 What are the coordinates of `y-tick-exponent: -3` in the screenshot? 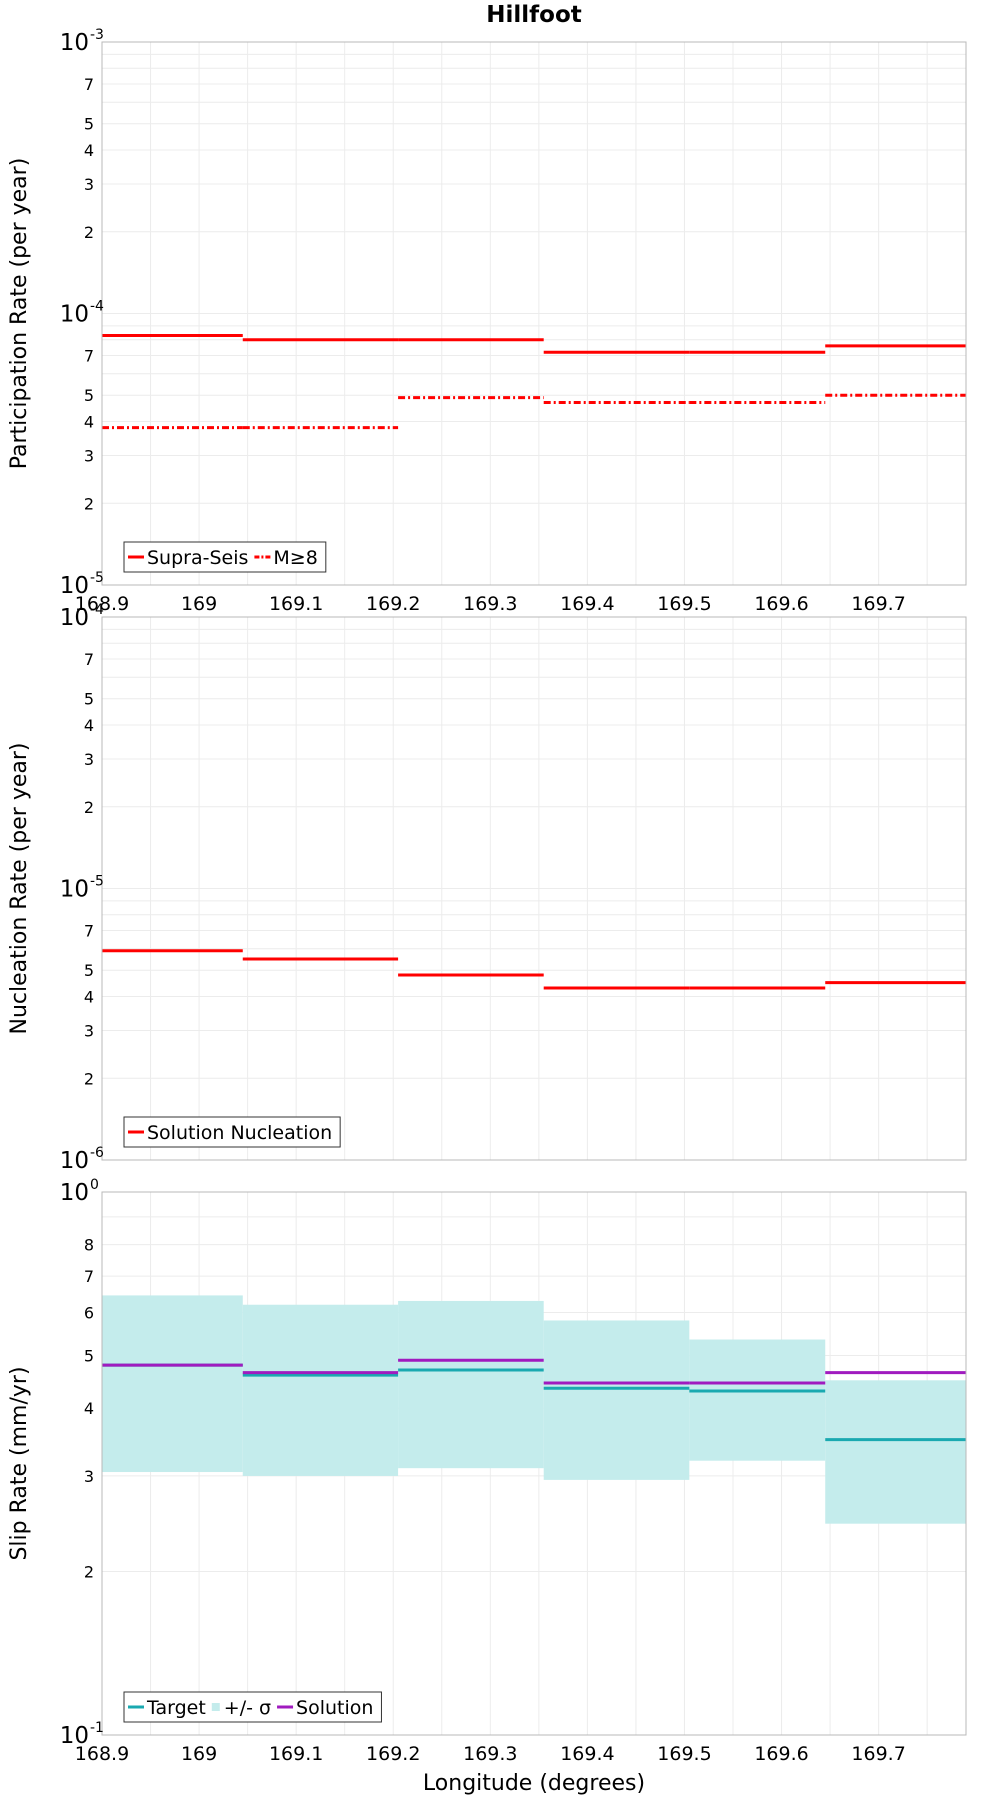 It's located at (97, 35).